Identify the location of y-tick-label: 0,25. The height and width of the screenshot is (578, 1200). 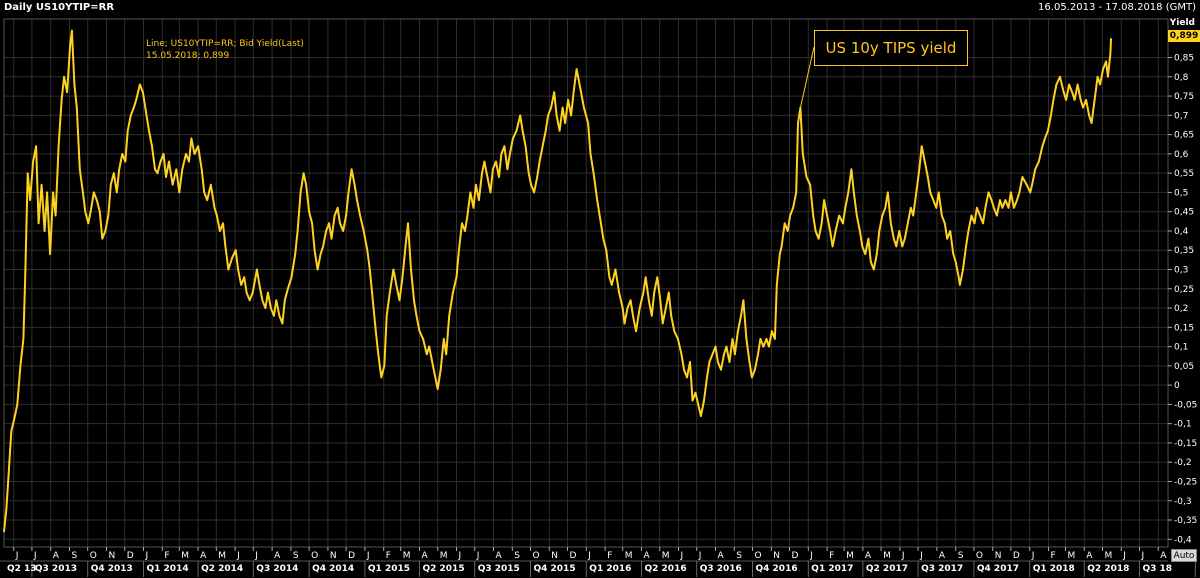
(1184, 290).